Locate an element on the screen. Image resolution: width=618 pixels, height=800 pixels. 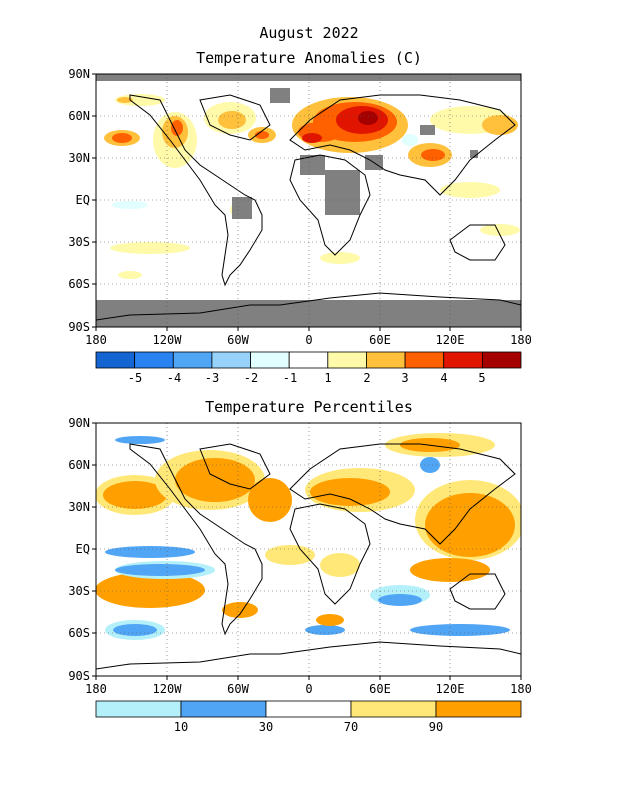
percentile-legend-label: 10 is located at coordinates (181, 727).